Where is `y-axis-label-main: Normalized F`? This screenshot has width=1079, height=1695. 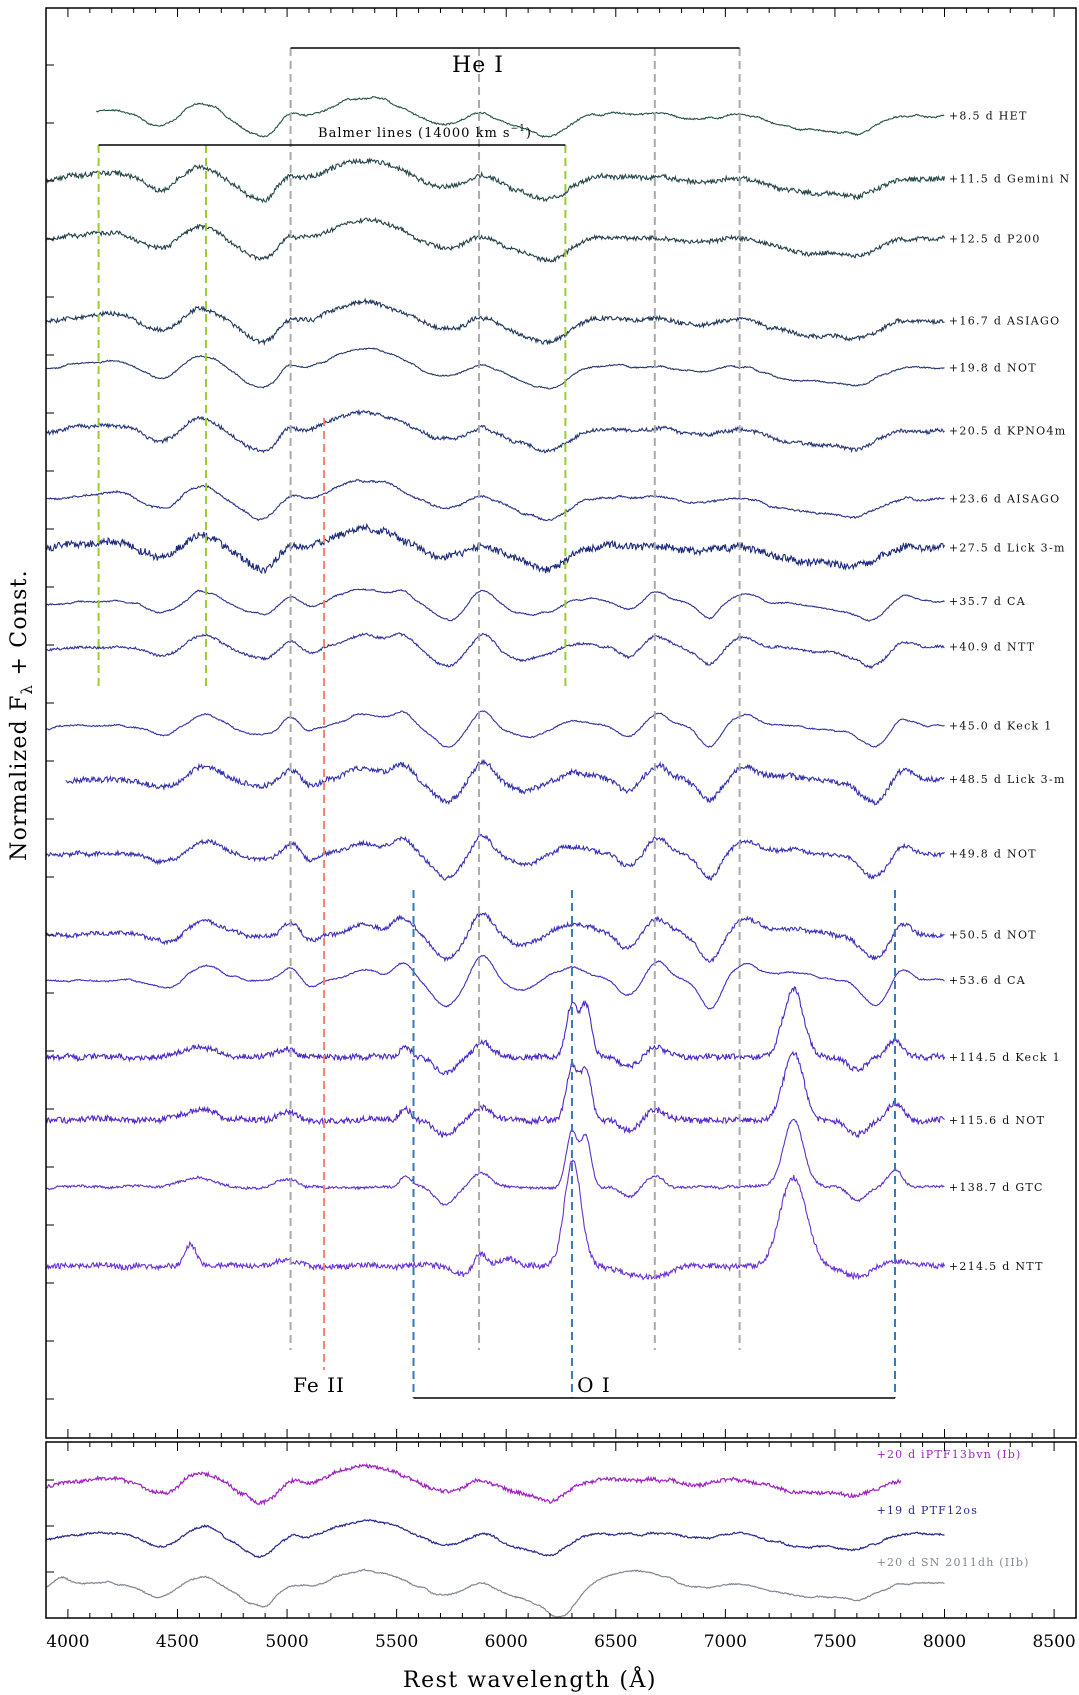
y-axis-label-main: Normalized F is located at coordinates (19, 777).